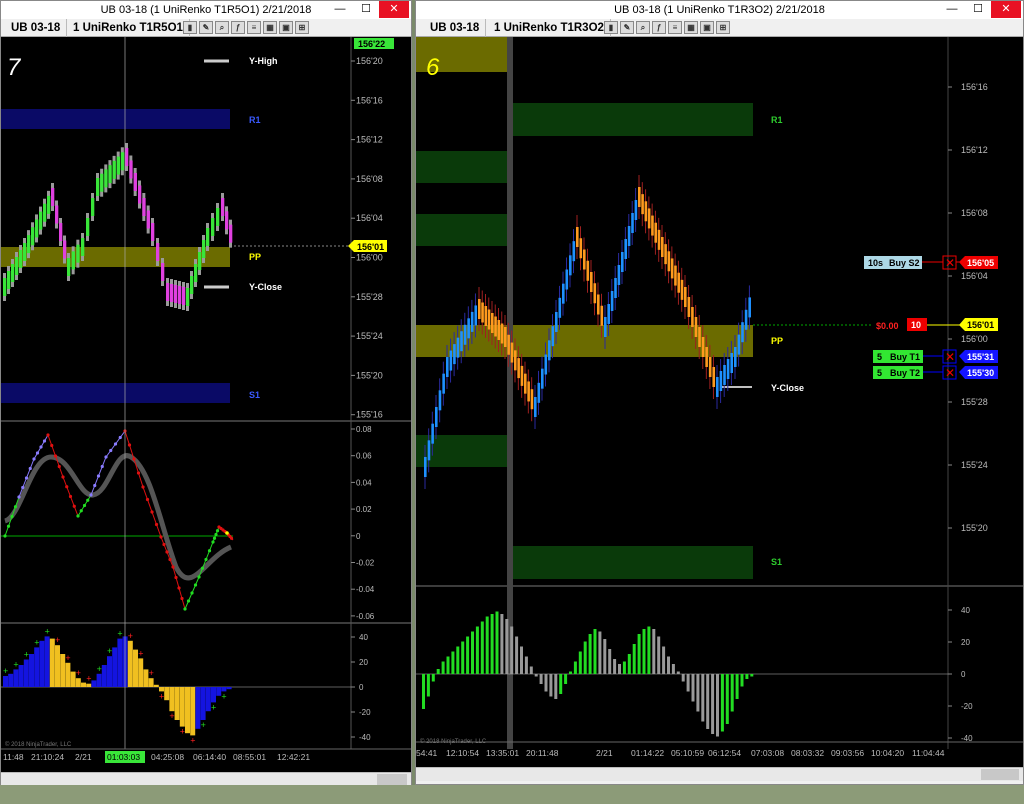 Image resolution: width=1024 pixels, height=804 pixels. Describe the element at coordinates (369, 140) in the screenshot. I see `price-tick-label: 156'12` at that location.